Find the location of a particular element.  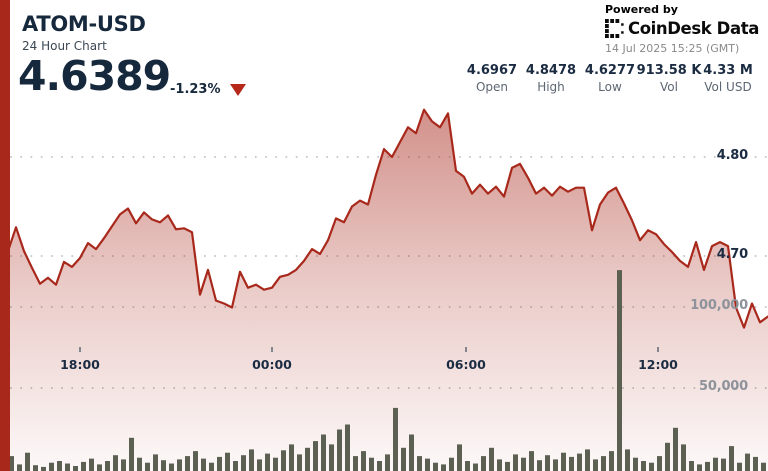

stat-label: Open is located at coordinates (492, 87).